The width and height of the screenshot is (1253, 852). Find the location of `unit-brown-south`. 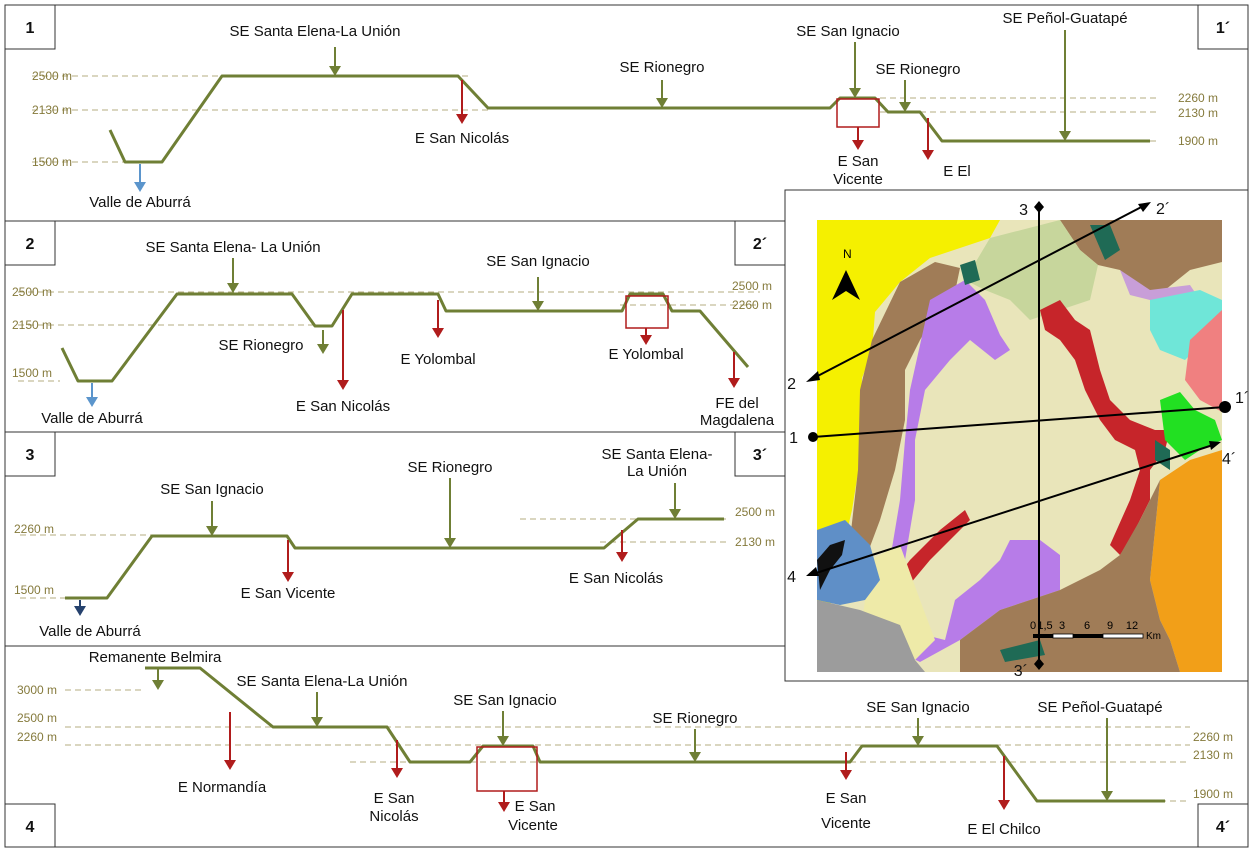

unit-brown-south is located at coordinates (1070, 576).